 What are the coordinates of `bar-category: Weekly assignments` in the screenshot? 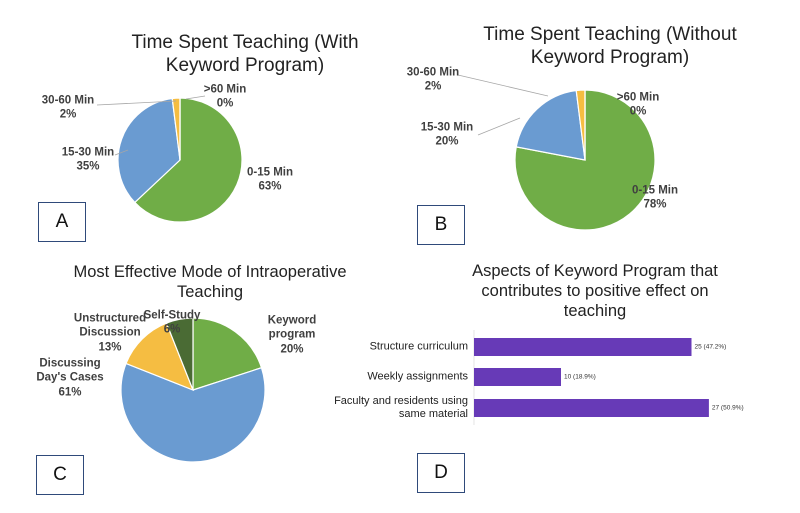 It's located at (417, 376).